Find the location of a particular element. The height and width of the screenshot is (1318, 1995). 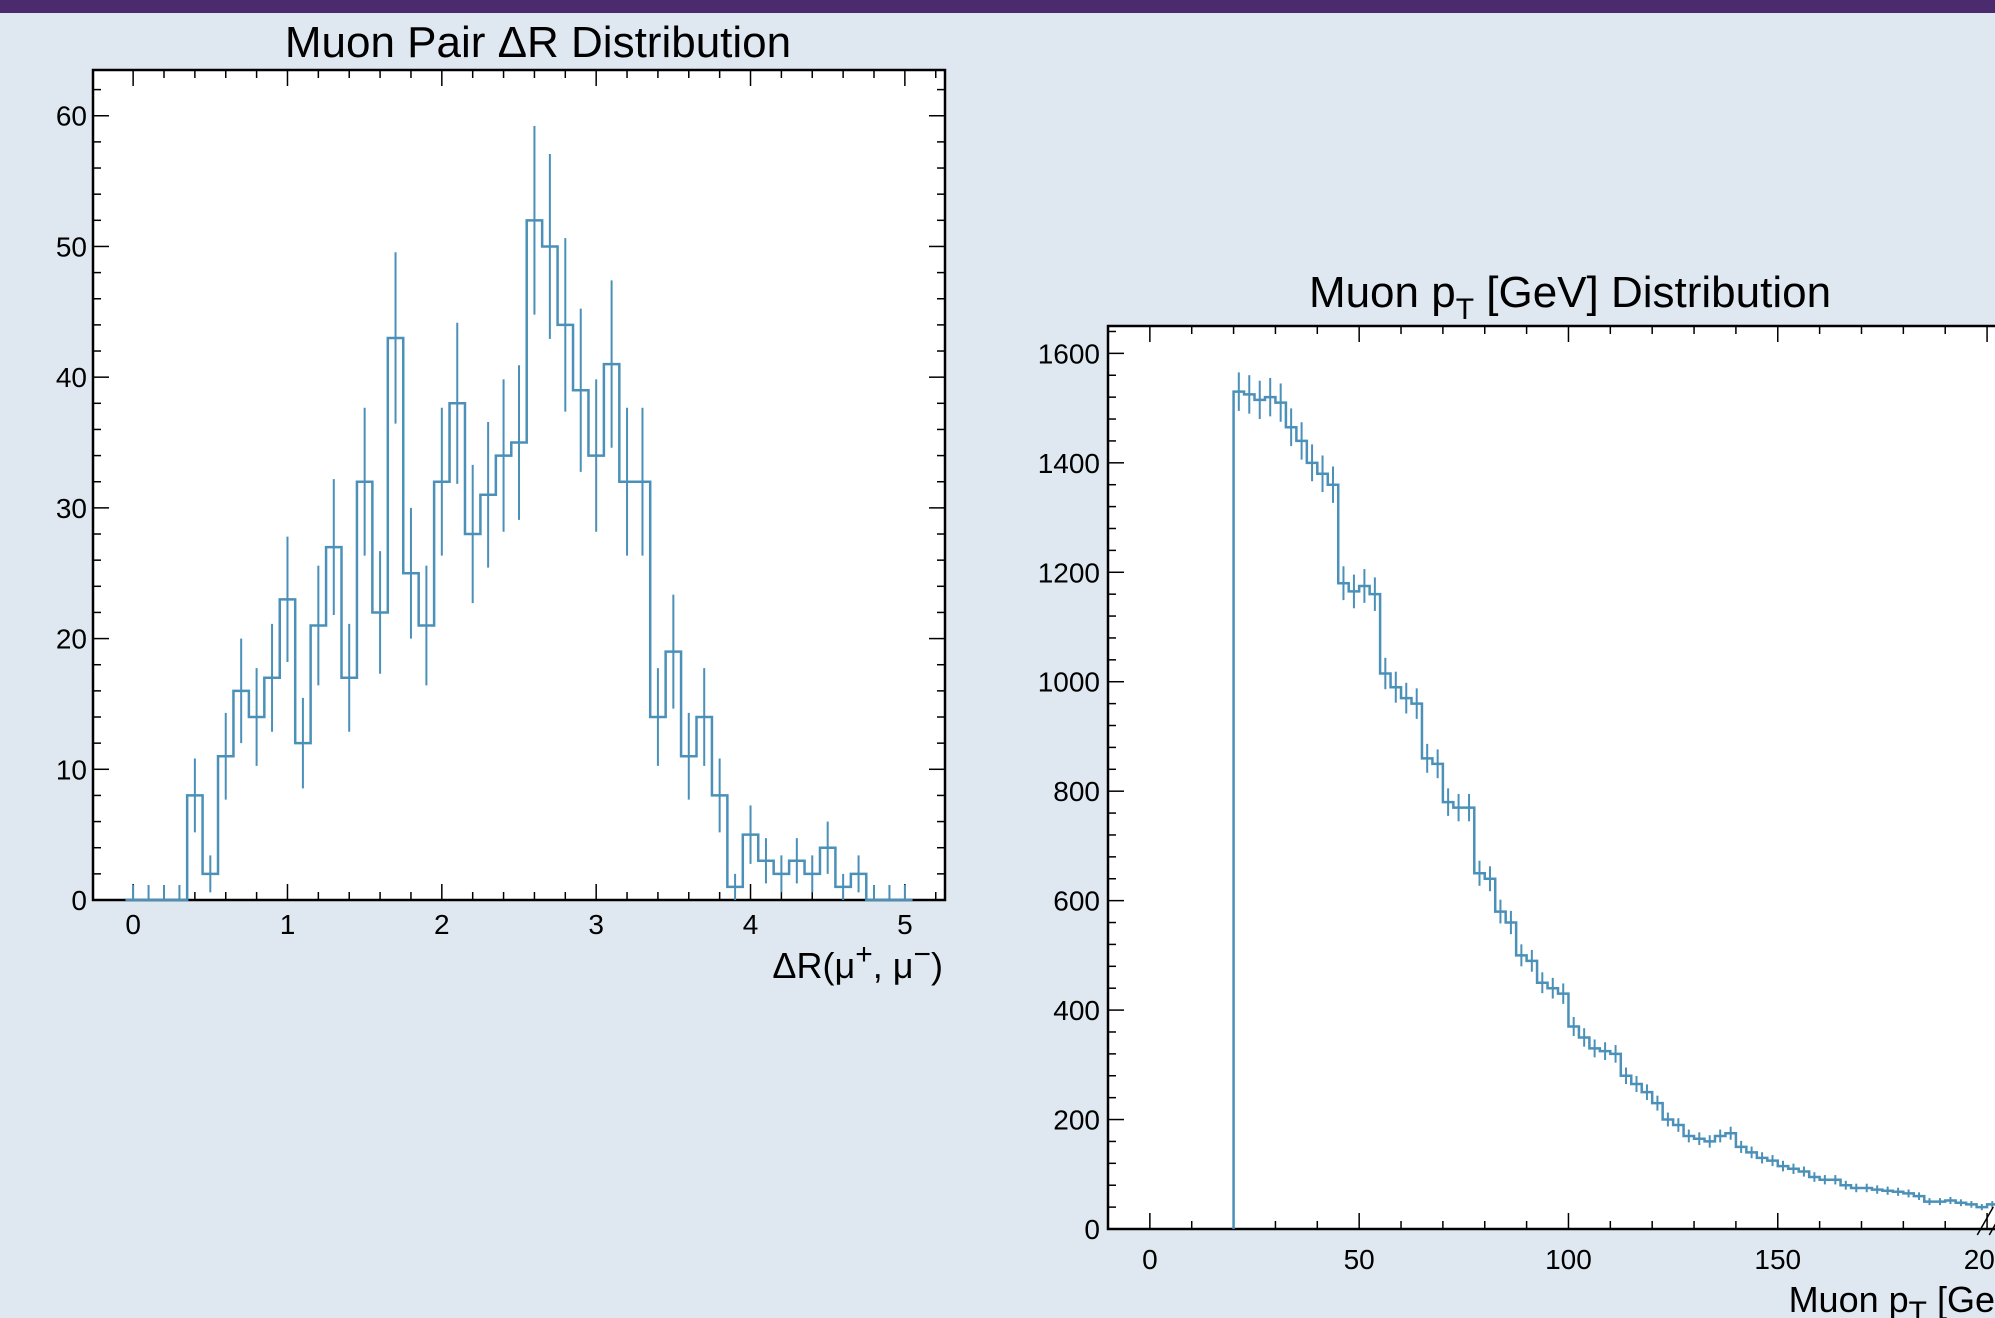

chart1-x-tick-label: 3 is located at coordinates (596, 924).